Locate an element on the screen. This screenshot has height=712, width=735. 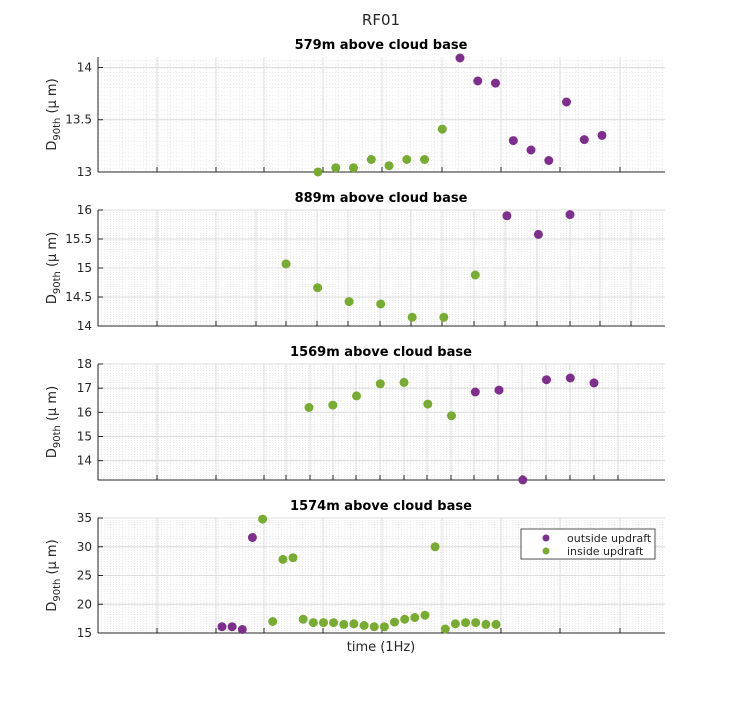
y-tick-label: 14.5 is located at coordinates (78, 297).